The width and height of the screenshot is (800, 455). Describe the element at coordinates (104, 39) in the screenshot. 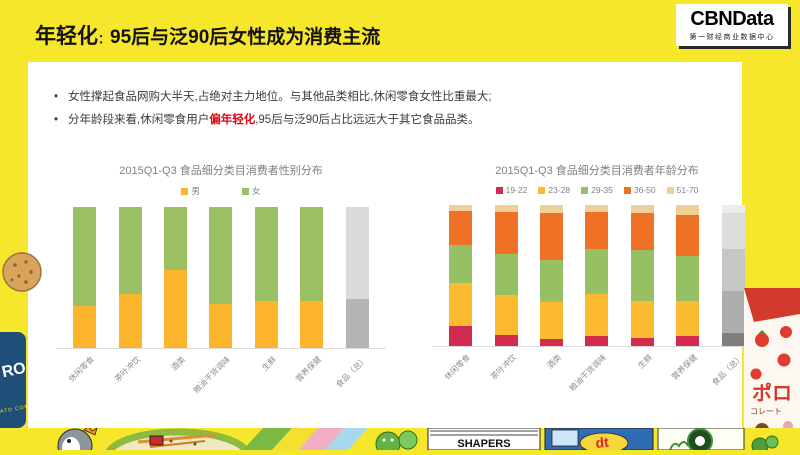

I see `page-title-colon: ：` at that location.